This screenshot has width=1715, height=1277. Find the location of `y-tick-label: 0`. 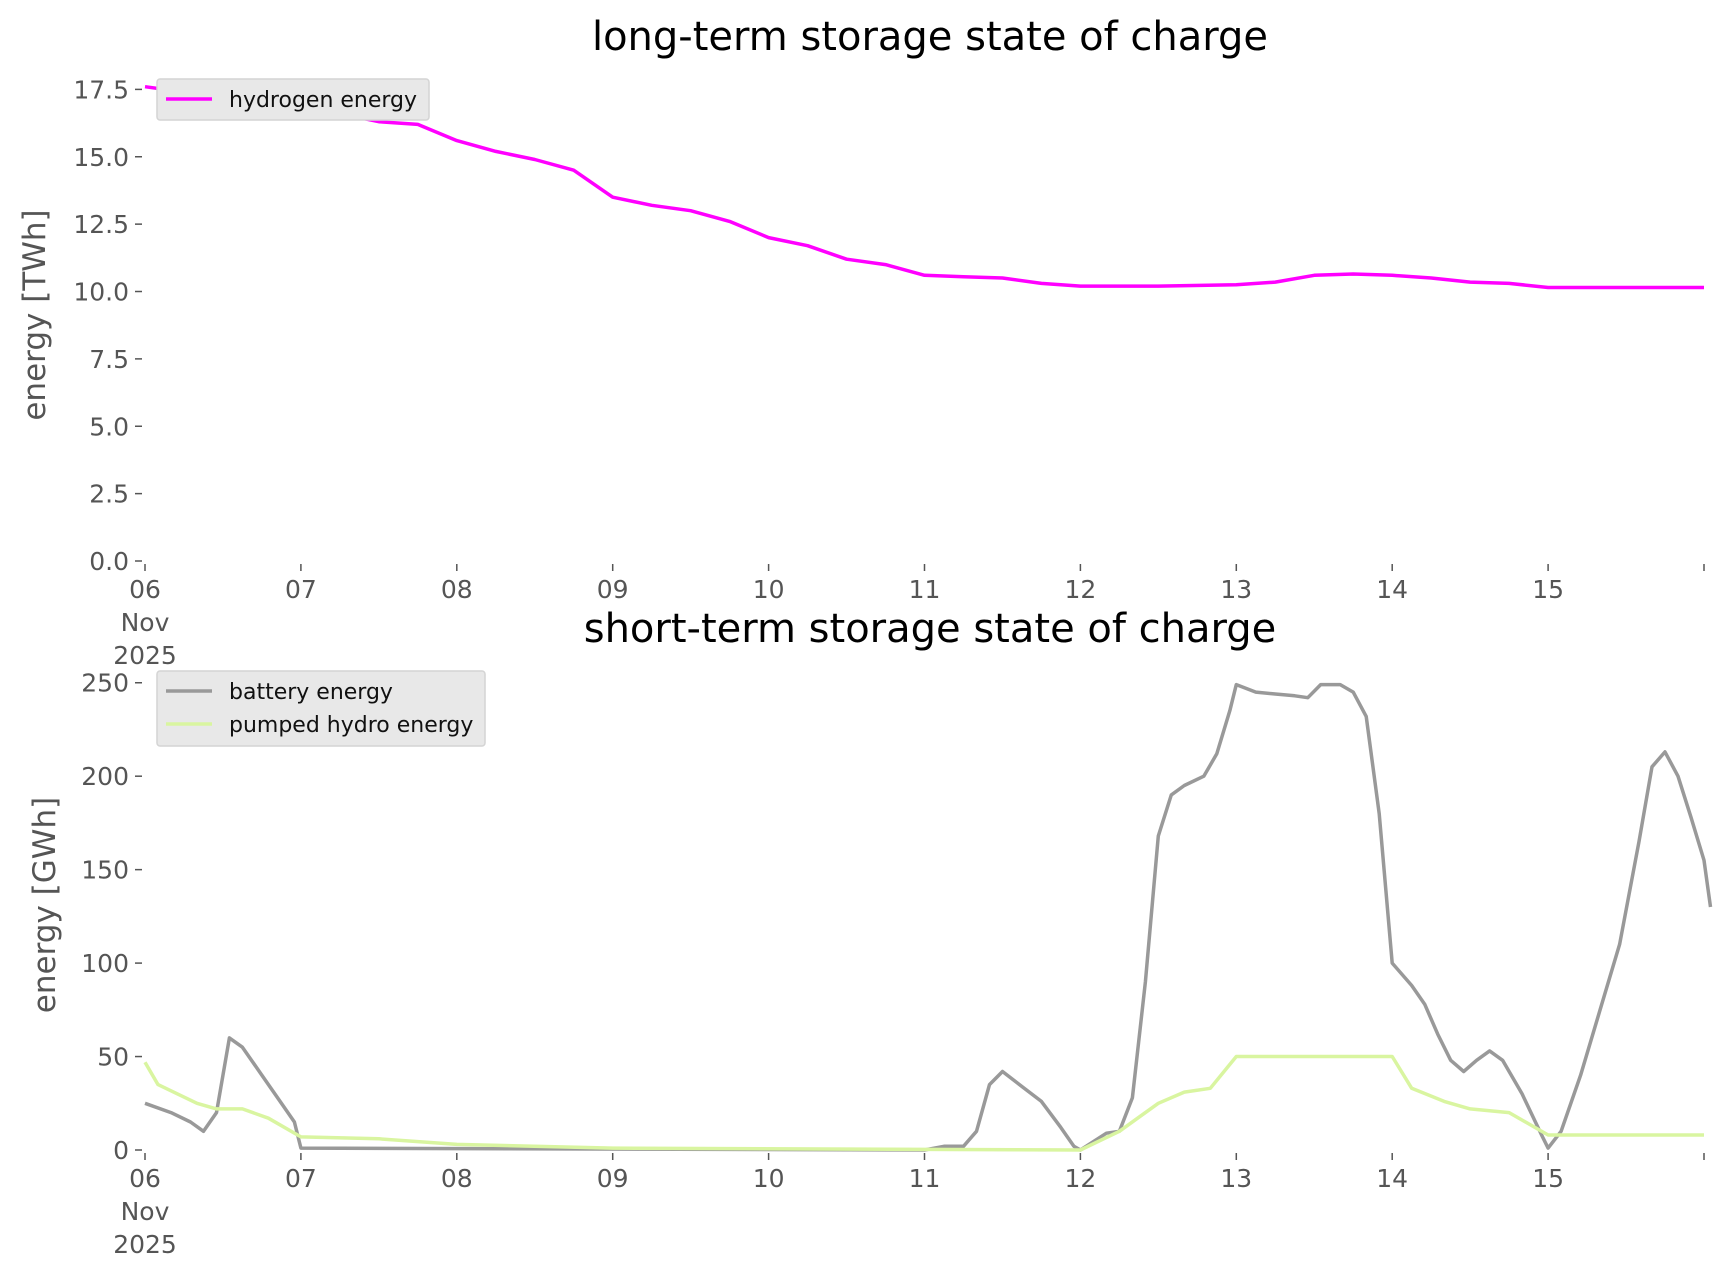

y-tick-label: 0 is located at coordinates (121, 1150).